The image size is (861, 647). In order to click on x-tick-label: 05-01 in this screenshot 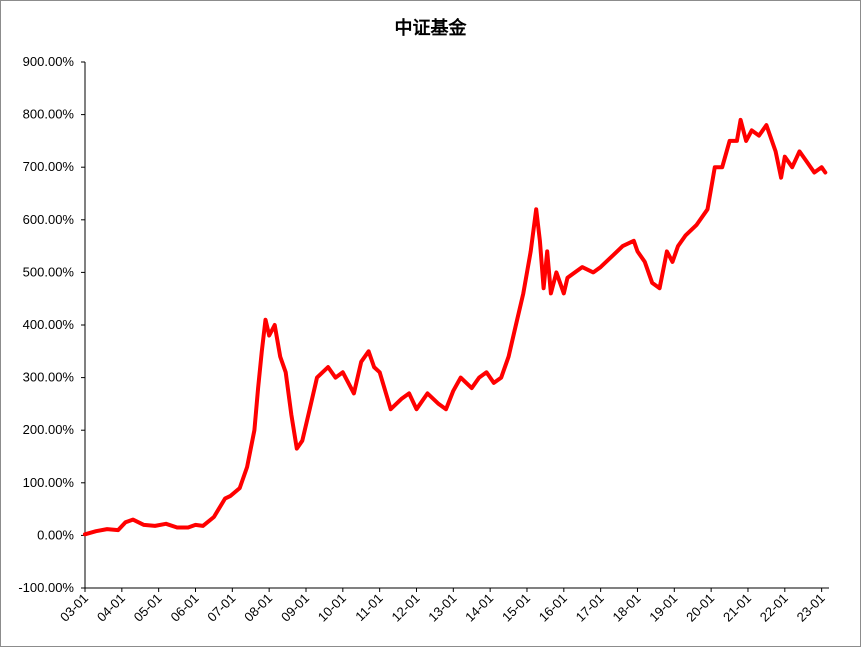, I will do `click(148, 608)`.